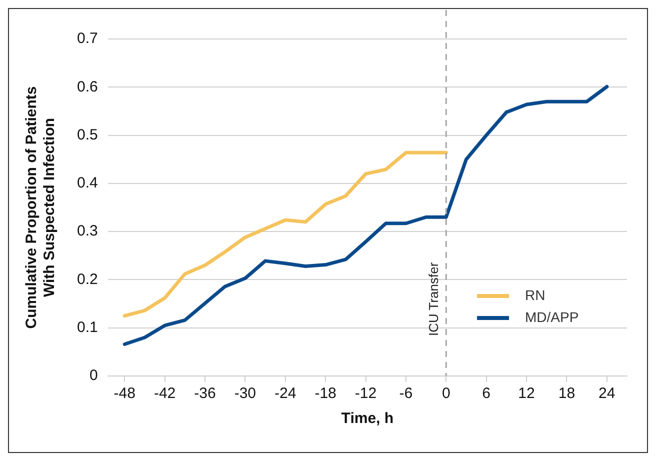 Image resolution: width=658 pixels, height=463 pixels. I want to click on x-tick-label: -6, so click(406, 393).